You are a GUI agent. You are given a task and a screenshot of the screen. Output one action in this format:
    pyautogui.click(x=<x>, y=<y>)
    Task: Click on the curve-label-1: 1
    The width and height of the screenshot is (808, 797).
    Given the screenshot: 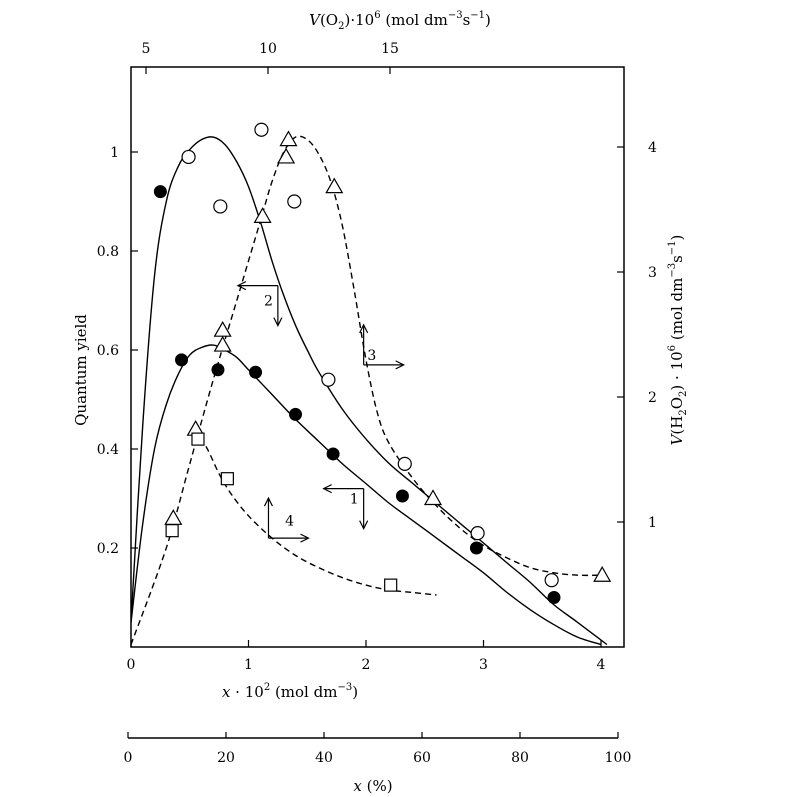 What is the action you would take?
    pyautogui.click(x=354, y=499)
    